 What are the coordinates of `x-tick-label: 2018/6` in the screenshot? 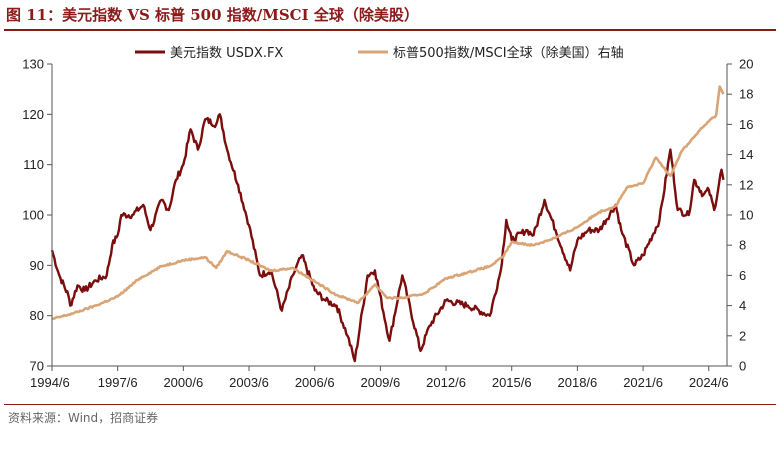 It's located at (578, 382).